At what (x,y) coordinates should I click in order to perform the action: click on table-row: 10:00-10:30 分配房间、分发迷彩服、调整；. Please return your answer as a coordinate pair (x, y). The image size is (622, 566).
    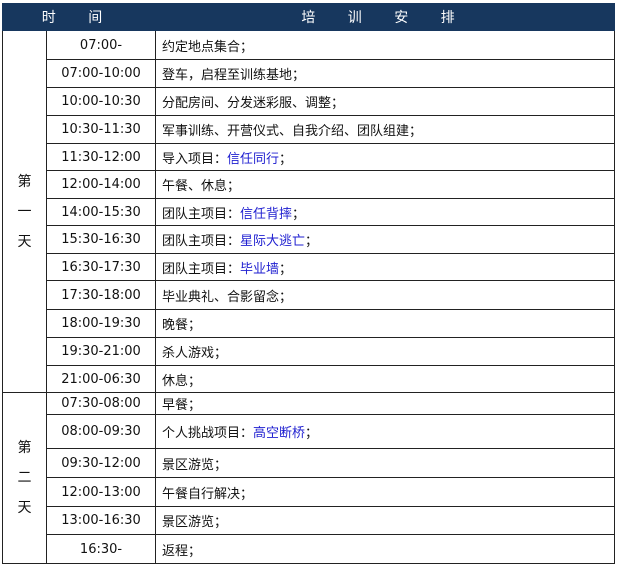
    Looking at the image, I should click on (309, 101).